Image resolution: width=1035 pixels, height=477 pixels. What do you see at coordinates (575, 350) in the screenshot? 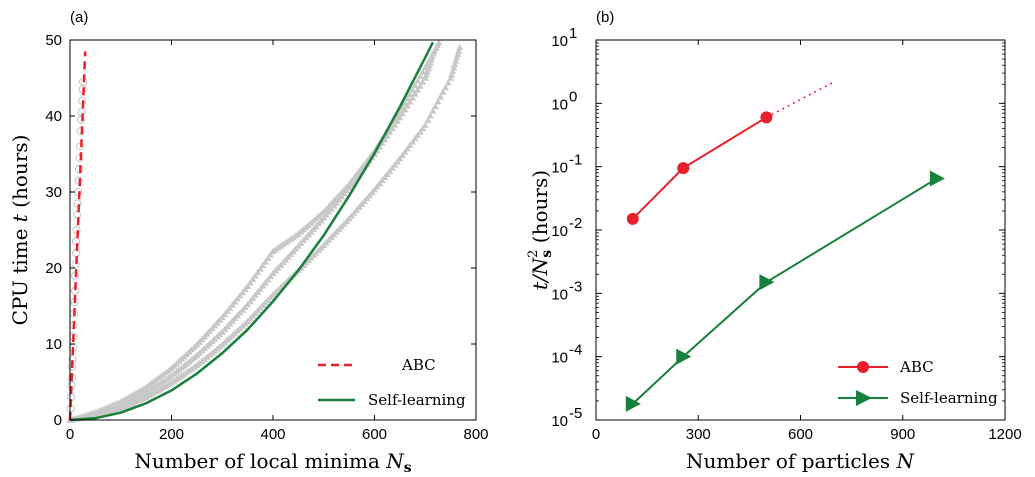
I see `y-tick-exponent-b: -4` at bounding box center [575, 350].